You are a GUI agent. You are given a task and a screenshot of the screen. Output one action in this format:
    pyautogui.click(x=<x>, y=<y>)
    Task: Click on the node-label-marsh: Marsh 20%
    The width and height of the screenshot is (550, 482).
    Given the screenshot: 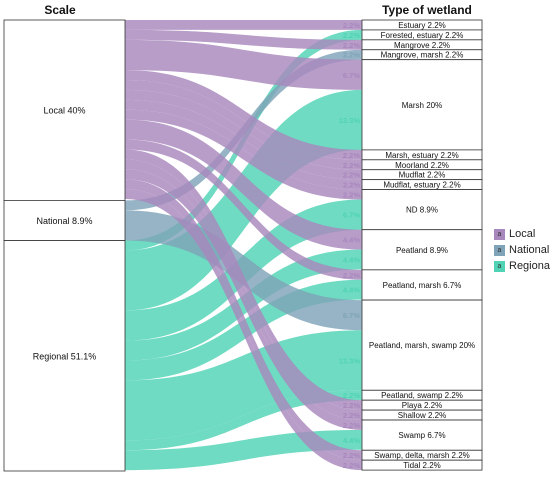 What is the action you would take?
    pyautogui.click(x=422, y=105)
    